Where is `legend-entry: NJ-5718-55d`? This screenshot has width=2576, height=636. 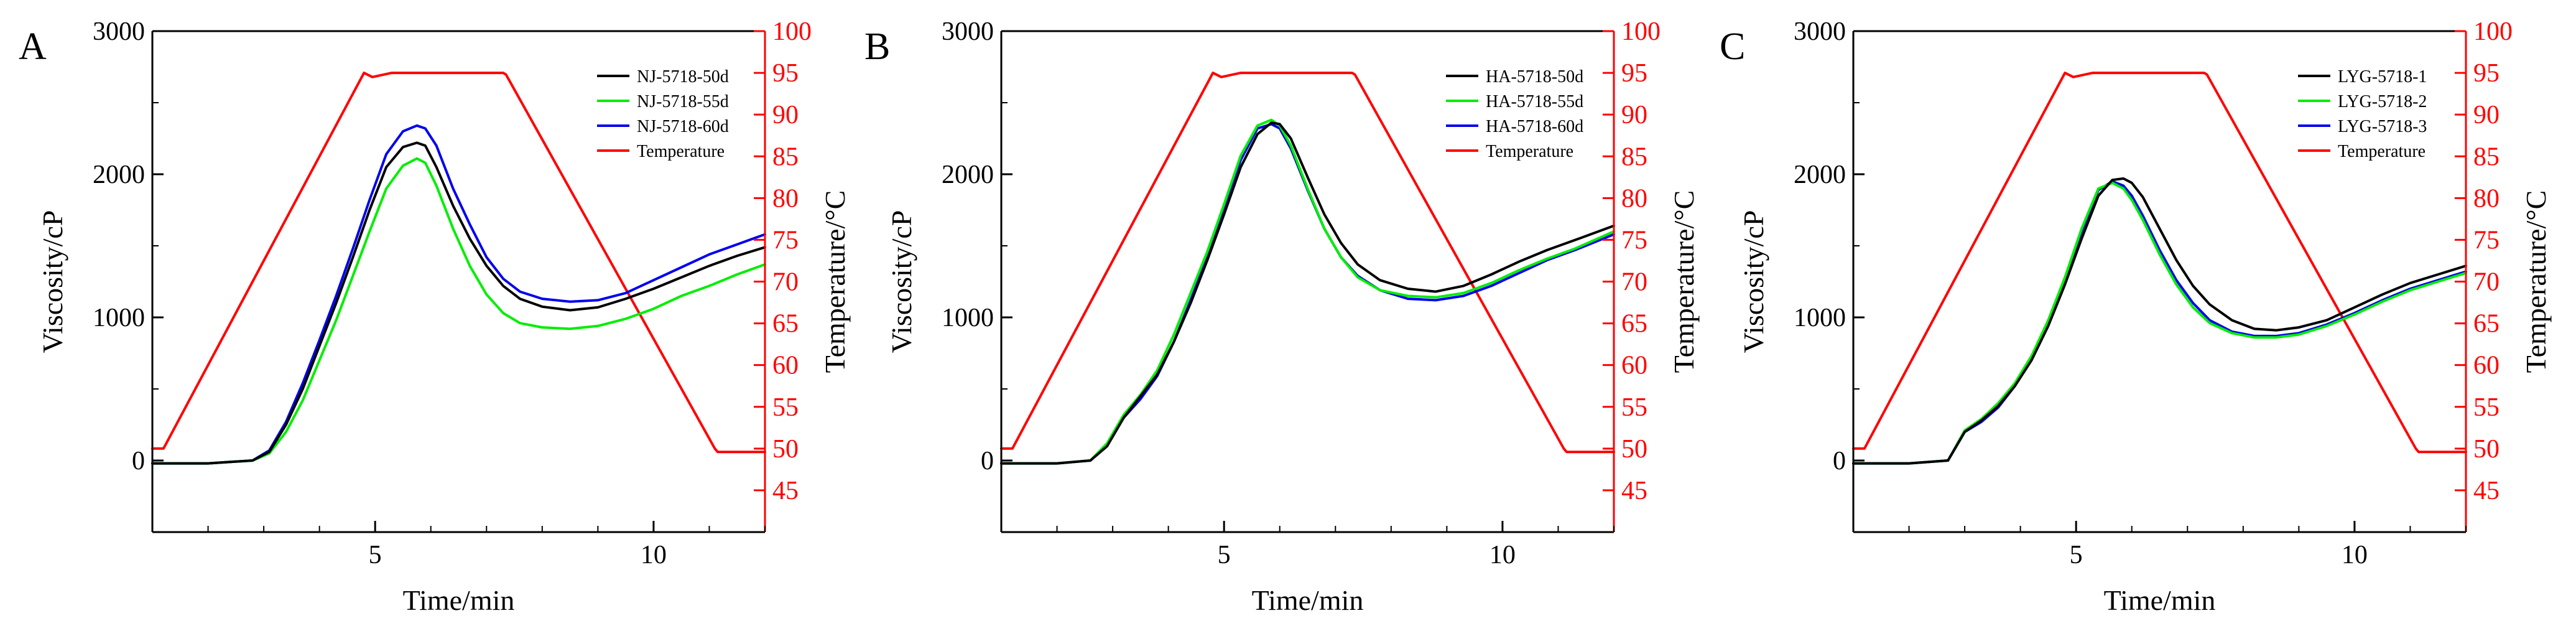
legend-entry: NJ-5718-55d is located at coordinates (683, 101).